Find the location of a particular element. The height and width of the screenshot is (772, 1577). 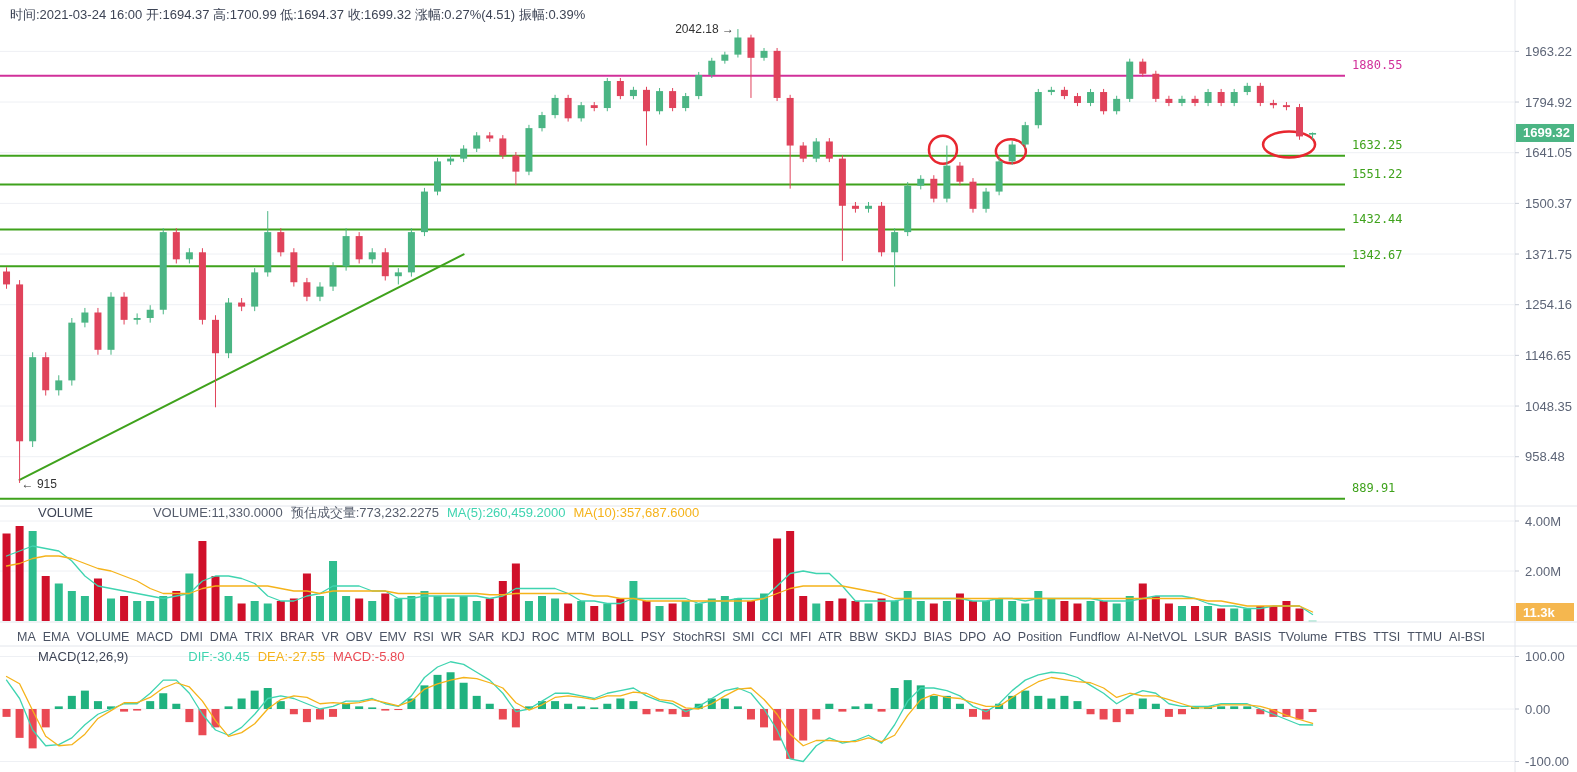

series-label: DIF:-30.45 is located at coordinates (219, 656).